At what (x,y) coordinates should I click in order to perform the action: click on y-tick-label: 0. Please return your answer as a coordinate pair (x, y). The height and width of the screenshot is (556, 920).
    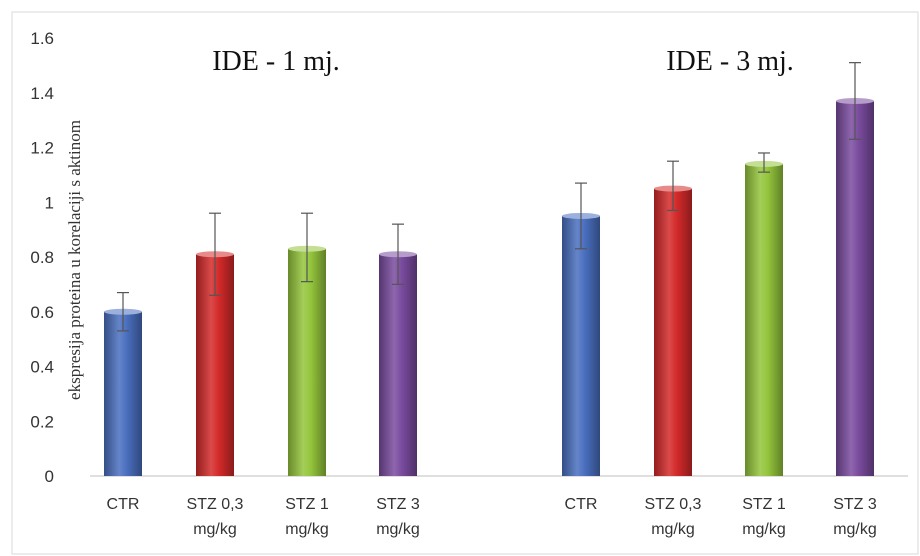
    Looking at the image, I should click on (49, 476).